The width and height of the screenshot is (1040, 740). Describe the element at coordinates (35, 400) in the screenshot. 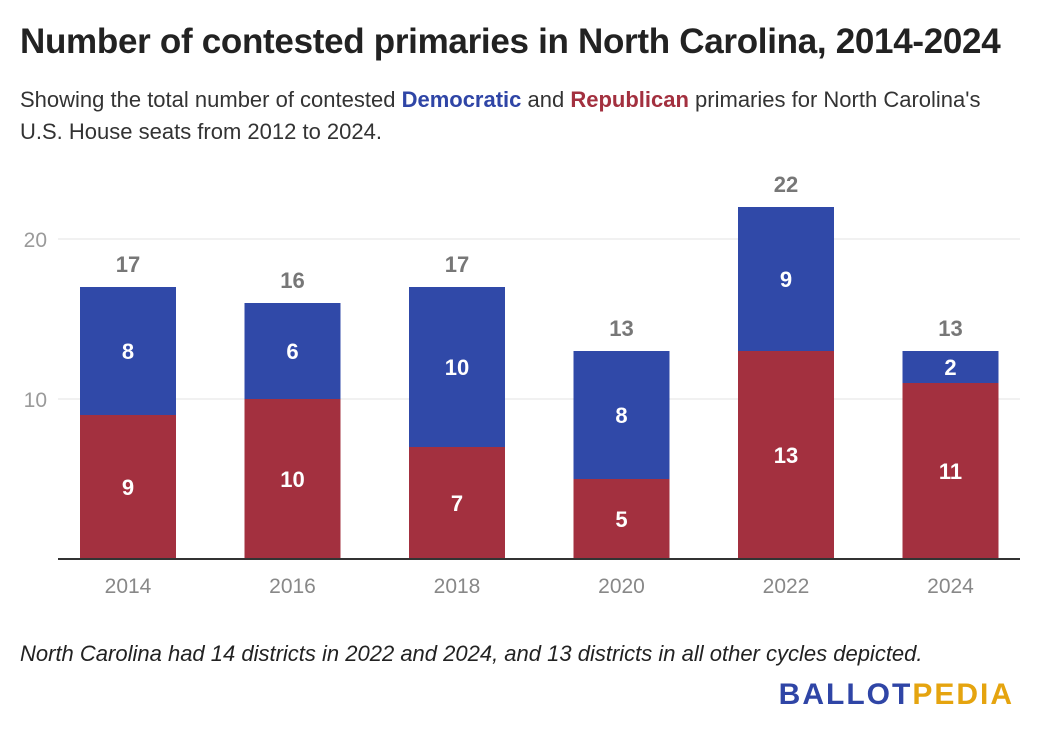

I see `y-tick-label: 10` at that location.